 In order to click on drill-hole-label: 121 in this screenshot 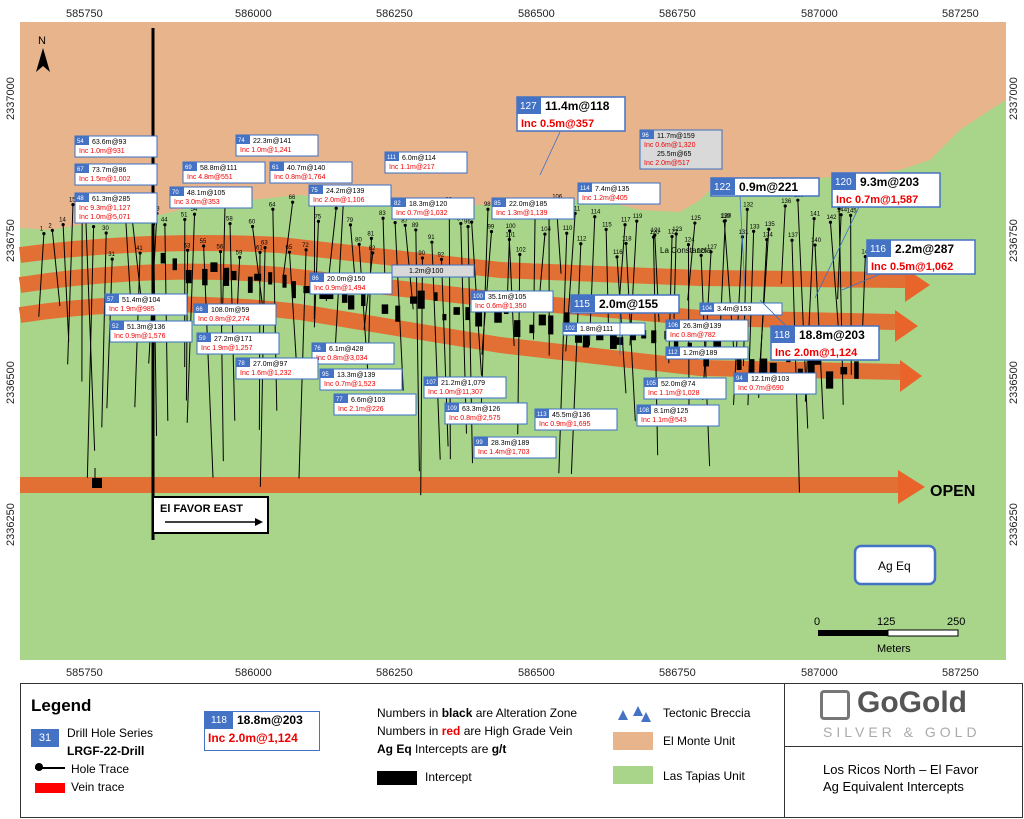, I will do `click(656, 231)`.